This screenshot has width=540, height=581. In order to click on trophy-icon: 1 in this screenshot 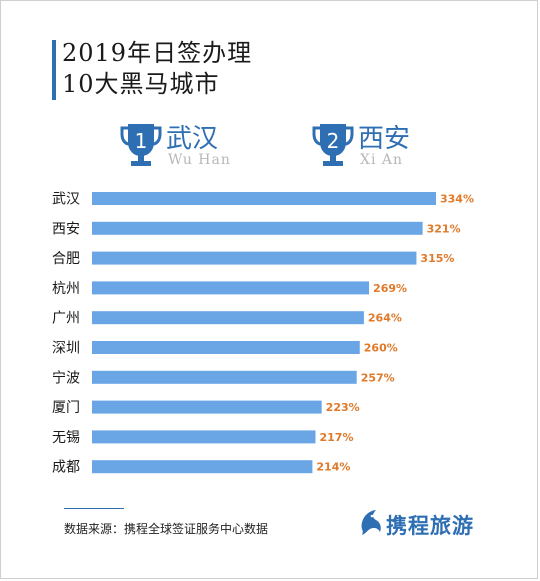, I will do `click(141, 145)`.